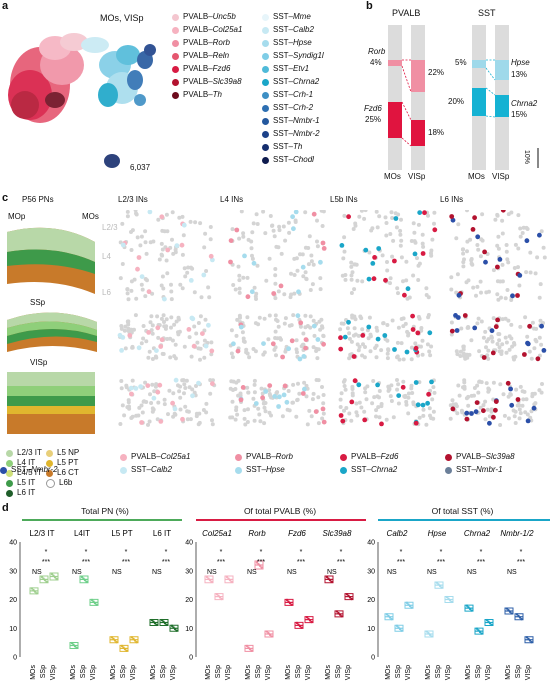  What do you see at coordinates (166, 552) in the screenshot?
I see `sig-label: *` at bounding box center [166, 552].